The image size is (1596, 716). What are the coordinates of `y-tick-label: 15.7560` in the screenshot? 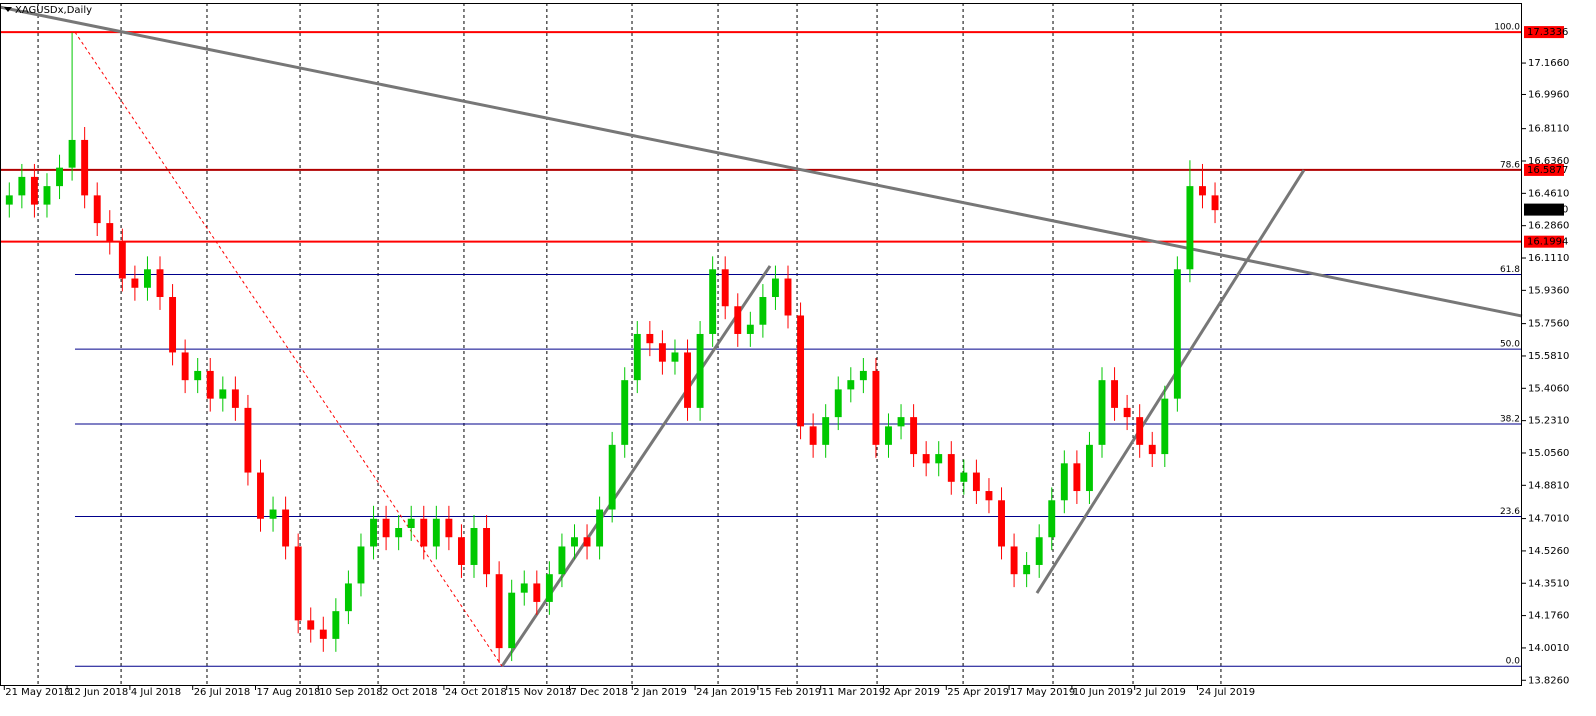 It's located at (1548, 324).